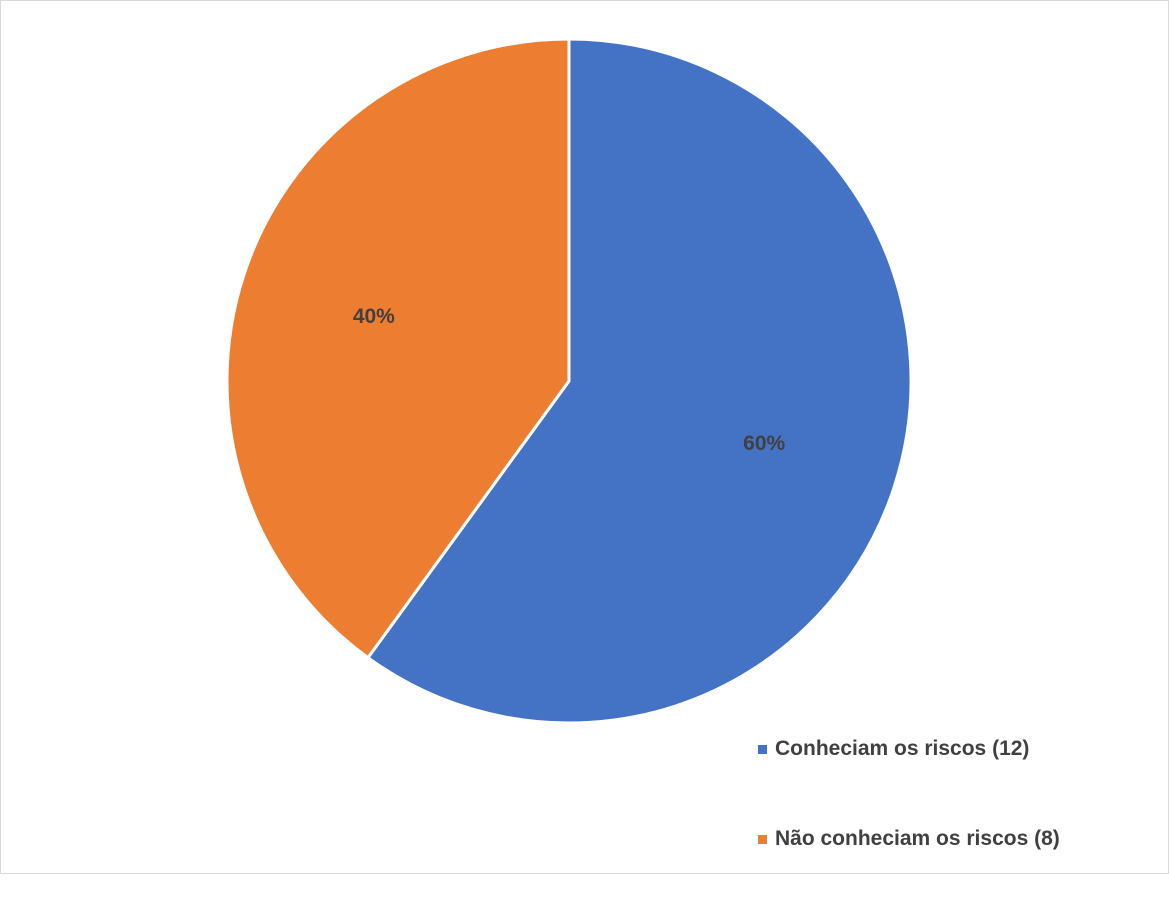 This screenshot has height=909, width=1169. Describe the element at coordinates (762, 839) in the screenshot. I see `legend-swatch-nao-conheciam` at that location.